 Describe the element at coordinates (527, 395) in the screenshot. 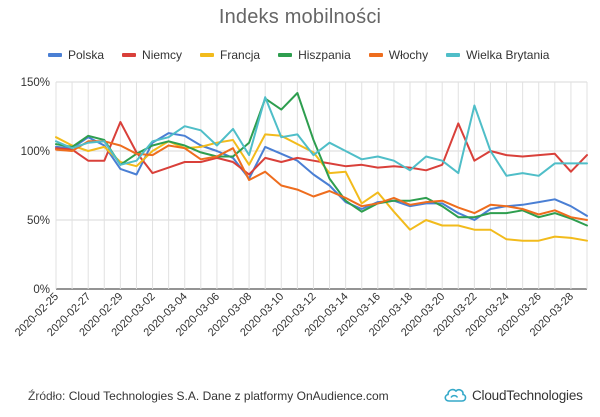

I see `logo-text: CloudTechnologies` at that location.